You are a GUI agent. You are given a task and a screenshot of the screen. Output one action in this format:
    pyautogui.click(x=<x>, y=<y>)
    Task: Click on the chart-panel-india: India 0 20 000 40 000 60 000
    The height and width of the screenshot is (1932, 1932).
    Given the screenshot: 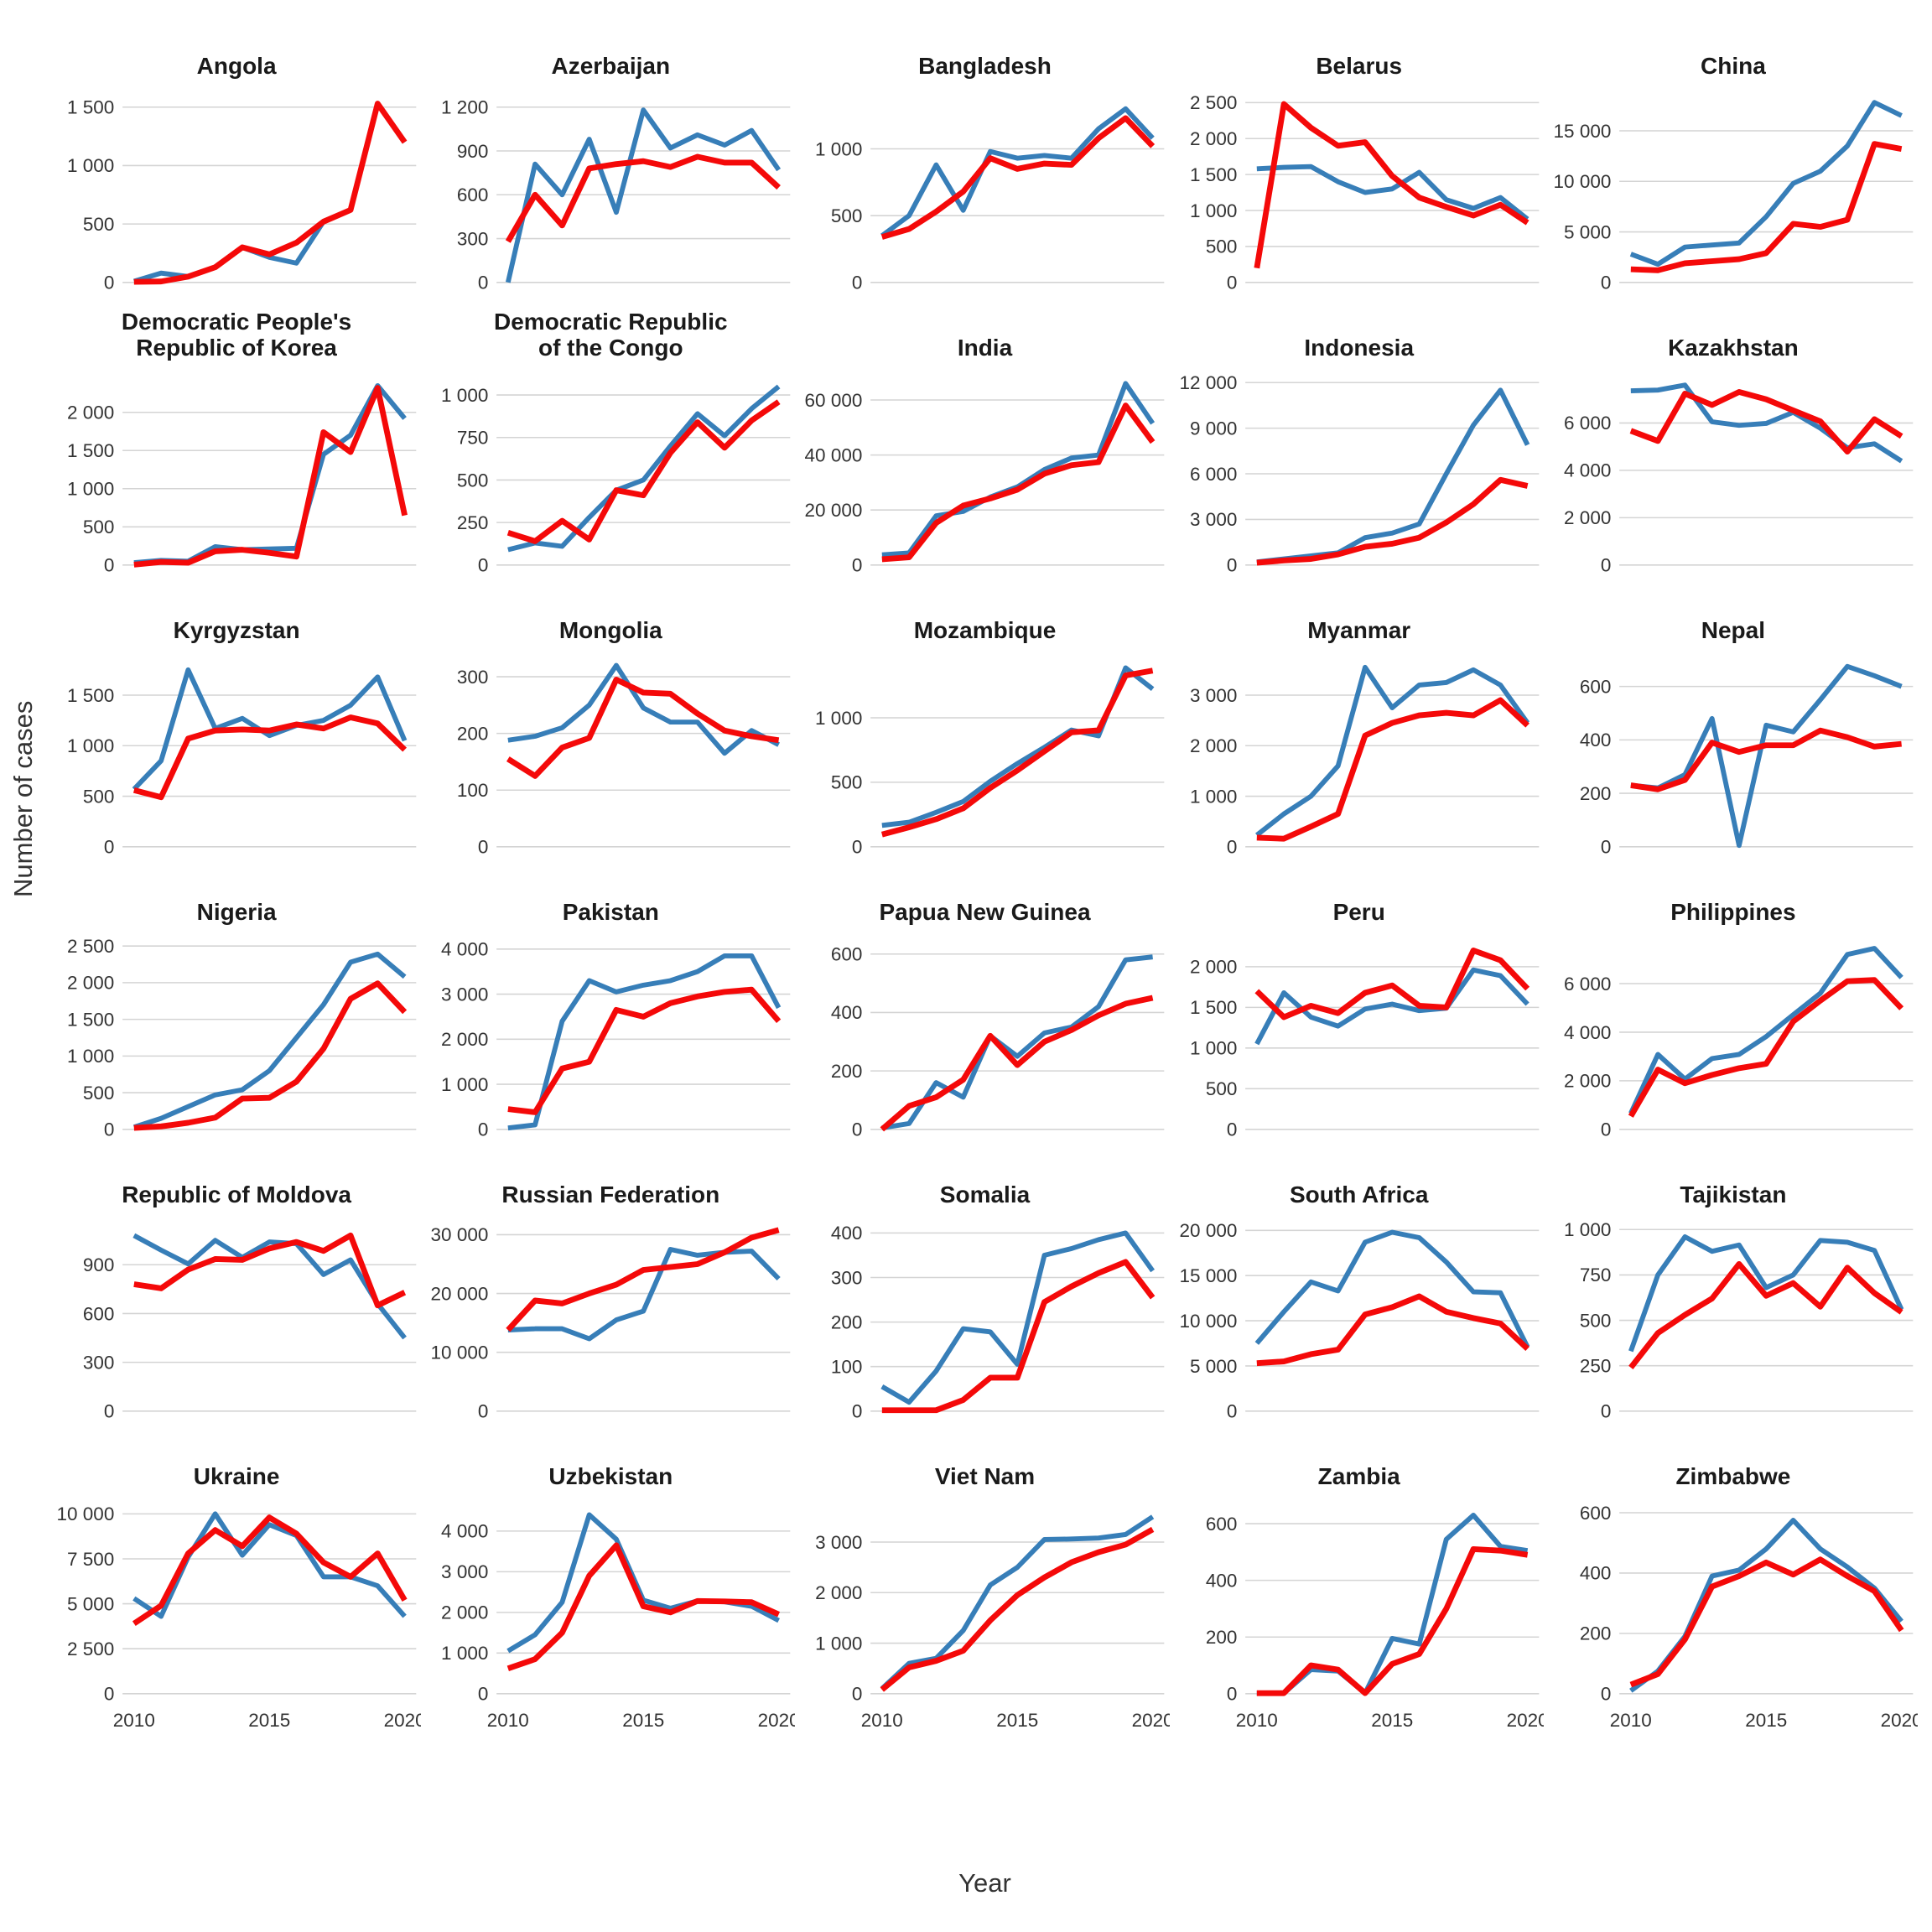 What is the action you would take?
    pyautogui.click(x=984, y=445)
    